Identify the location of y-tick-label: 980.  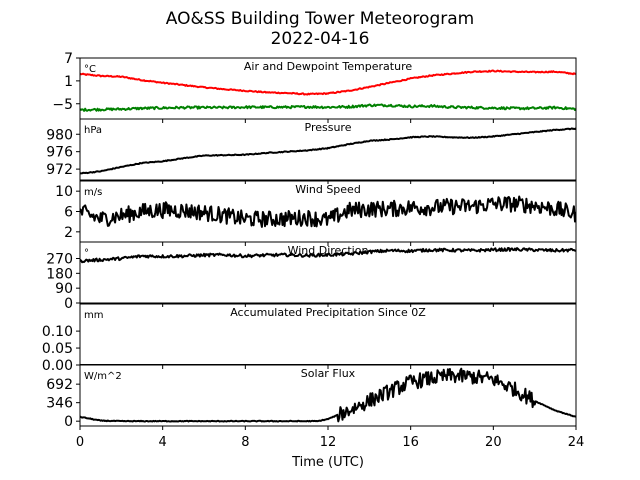
(59, 135).